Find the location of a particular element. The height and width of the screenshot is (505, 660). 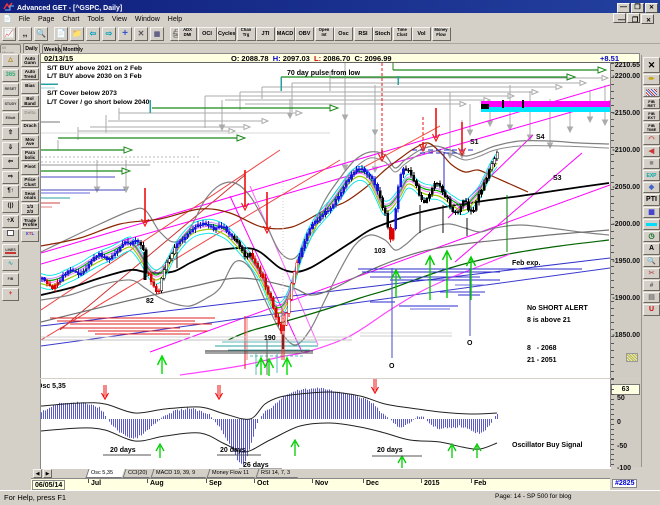

svg-text: S3 is located at coordinates (557, 178).